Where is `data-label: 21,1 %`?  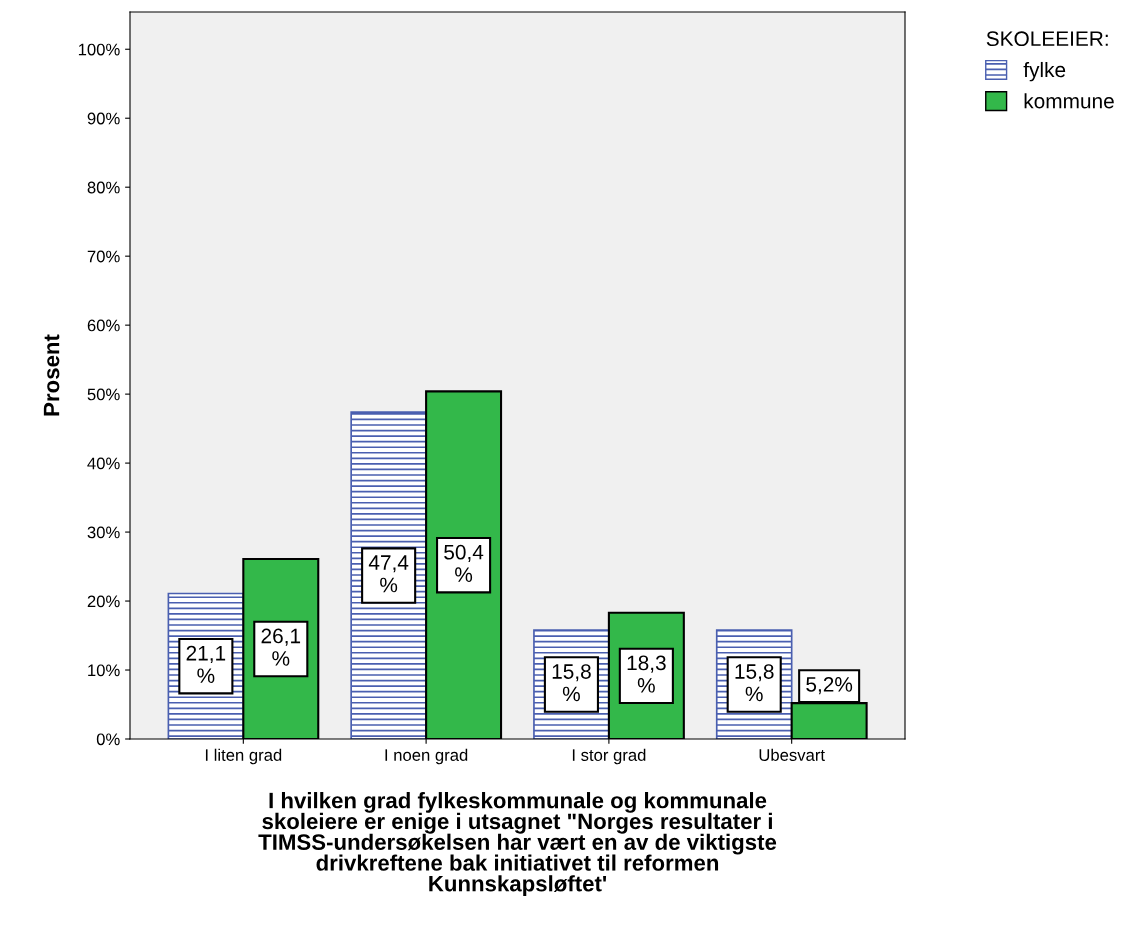 data-label: 21,1 % is located at coordinates (206, 664).